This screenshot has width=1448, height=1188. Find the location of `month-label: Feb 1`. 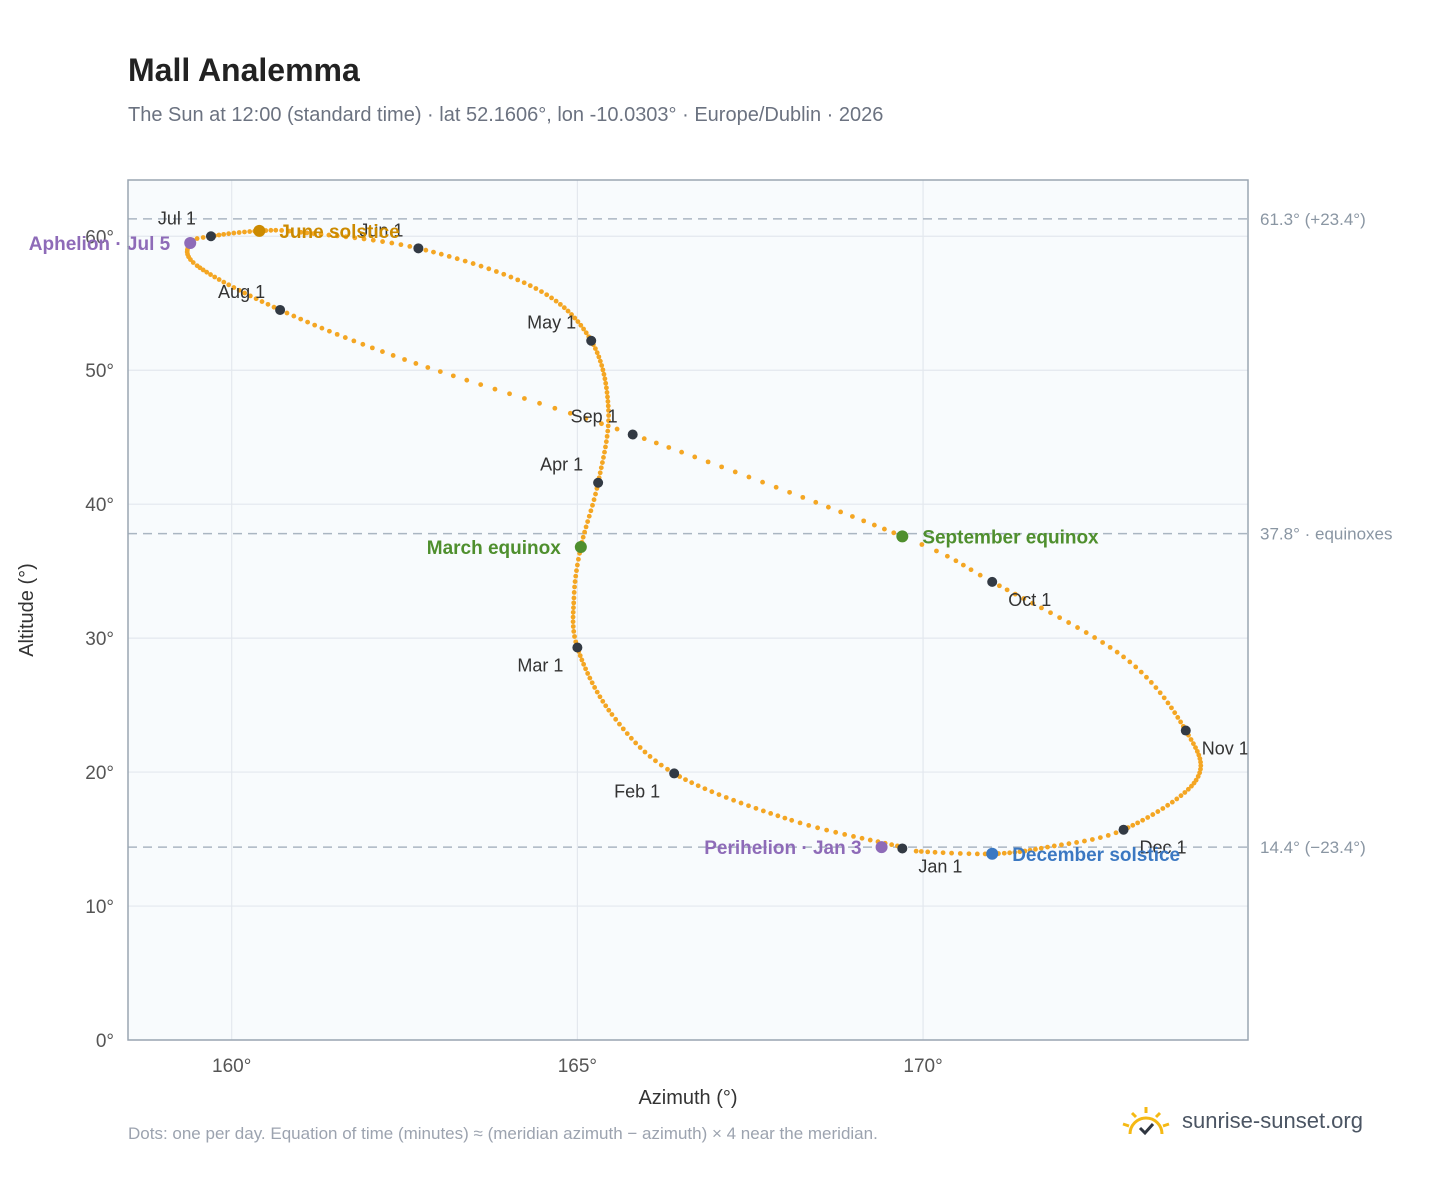

month-label: Feb 1 is located at coordinates (637, 791).